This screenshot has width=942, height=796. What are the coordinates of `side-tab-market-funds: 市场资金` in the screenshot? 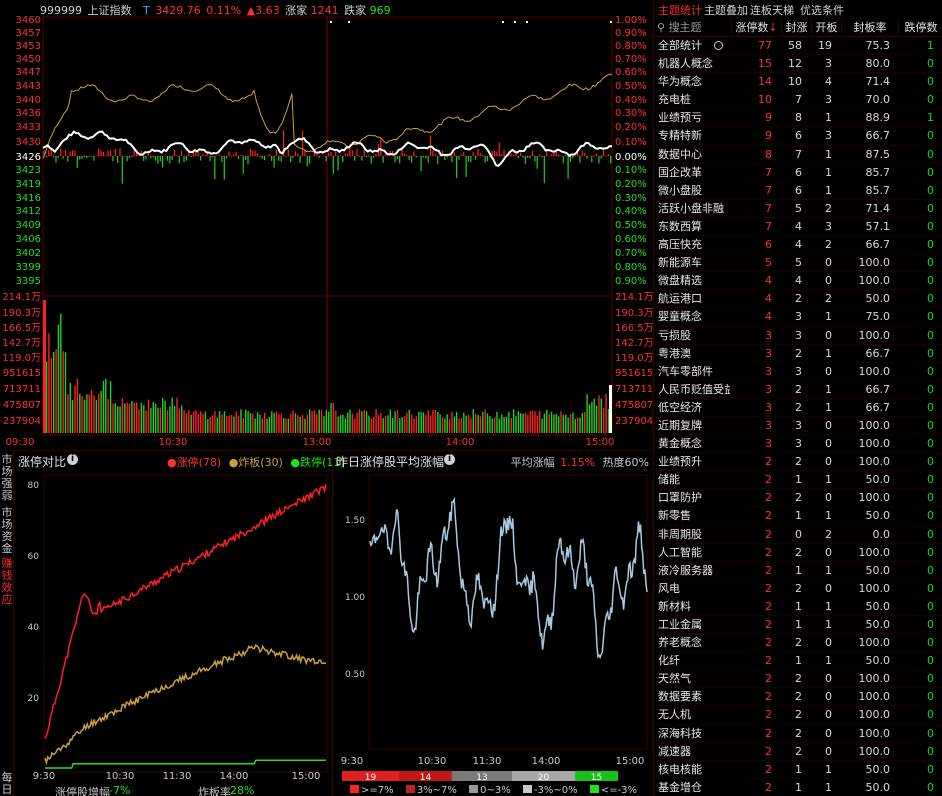 It's located at (7, 530).